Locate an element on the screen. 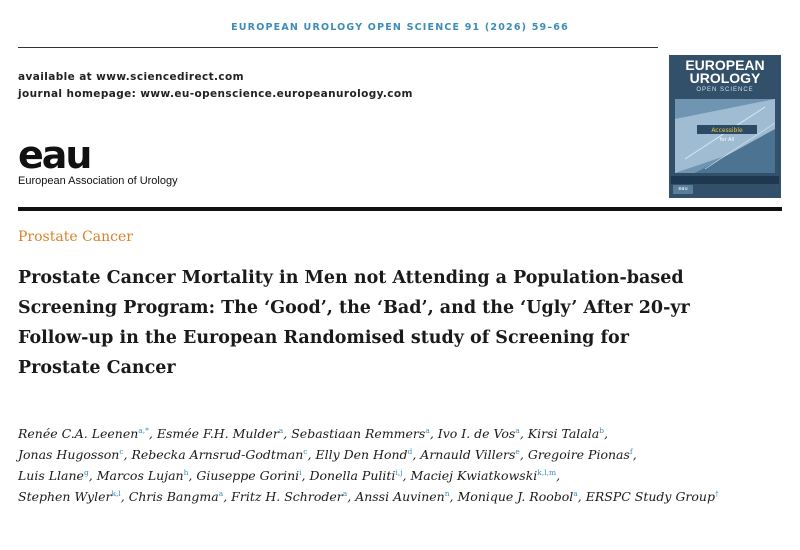  author-name: Giuseppe Gorini is located at coordinates (248, 475).